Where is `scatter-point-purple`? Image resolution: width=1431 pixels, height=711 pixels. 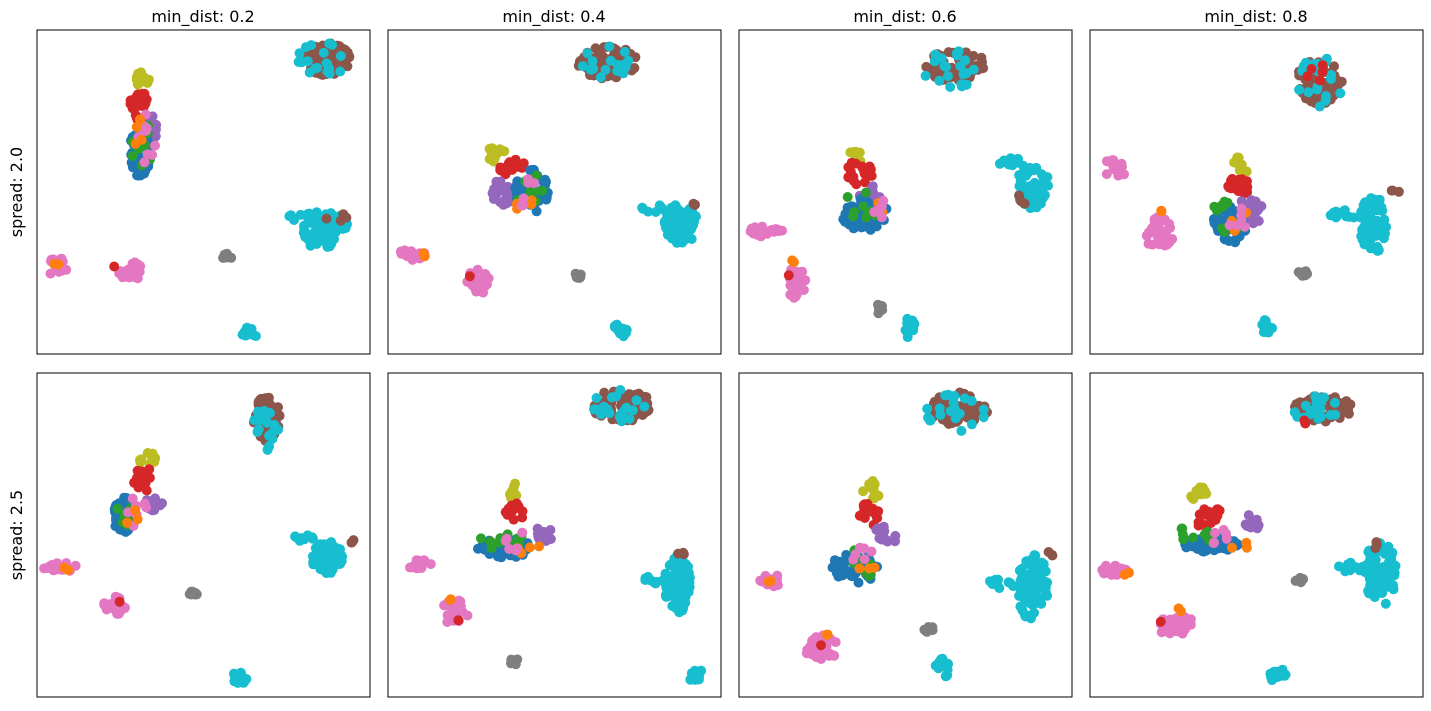
scatter-point-purple is located at coordinates (1248, 515).